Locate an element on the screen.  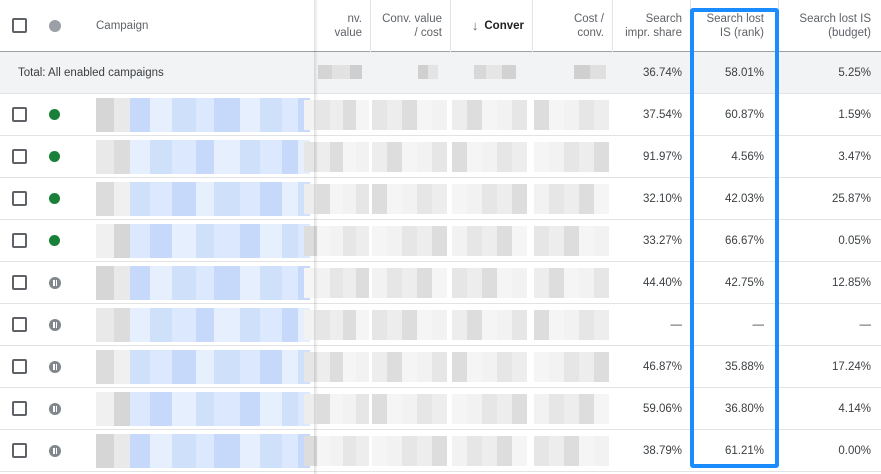
column-header-search-lost-rank: Search lost IS (rank) is located at coordinates (735, 25).